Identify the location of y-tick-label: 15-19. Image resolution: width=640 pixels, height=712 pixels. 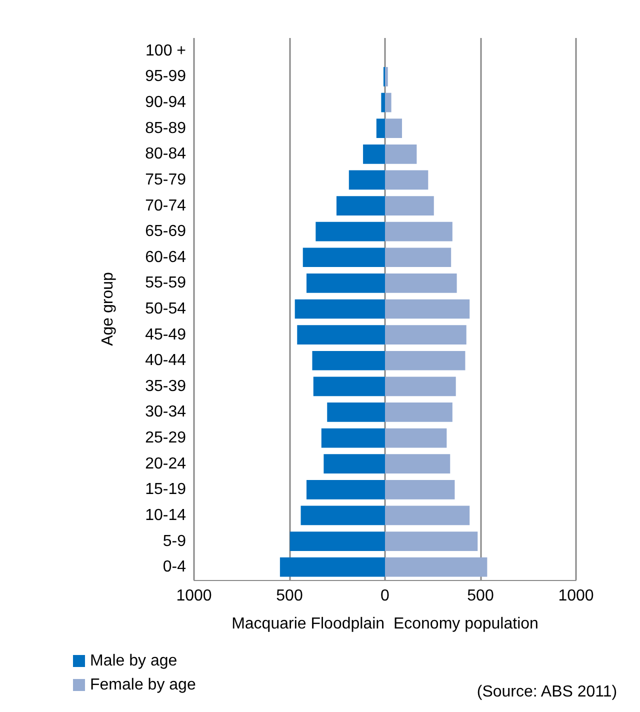
(165, 489).